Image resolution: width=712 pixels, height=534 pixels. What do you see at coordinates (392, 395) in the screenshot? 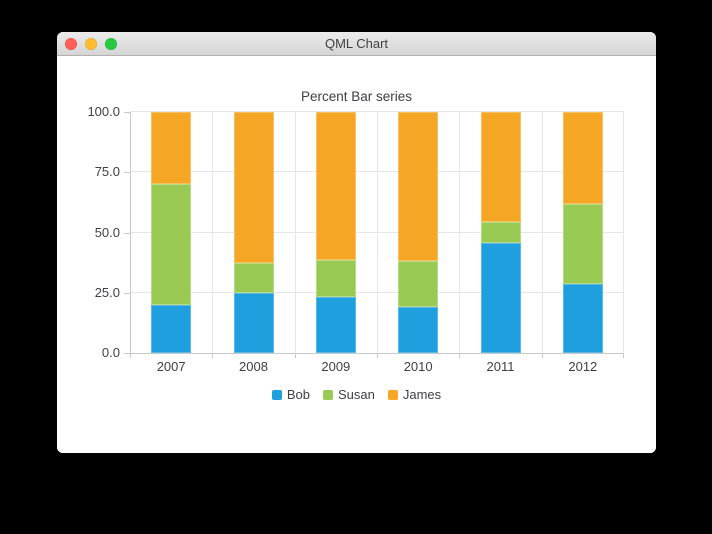
I see `legend-marker-james` at bounding box center [392, 395].